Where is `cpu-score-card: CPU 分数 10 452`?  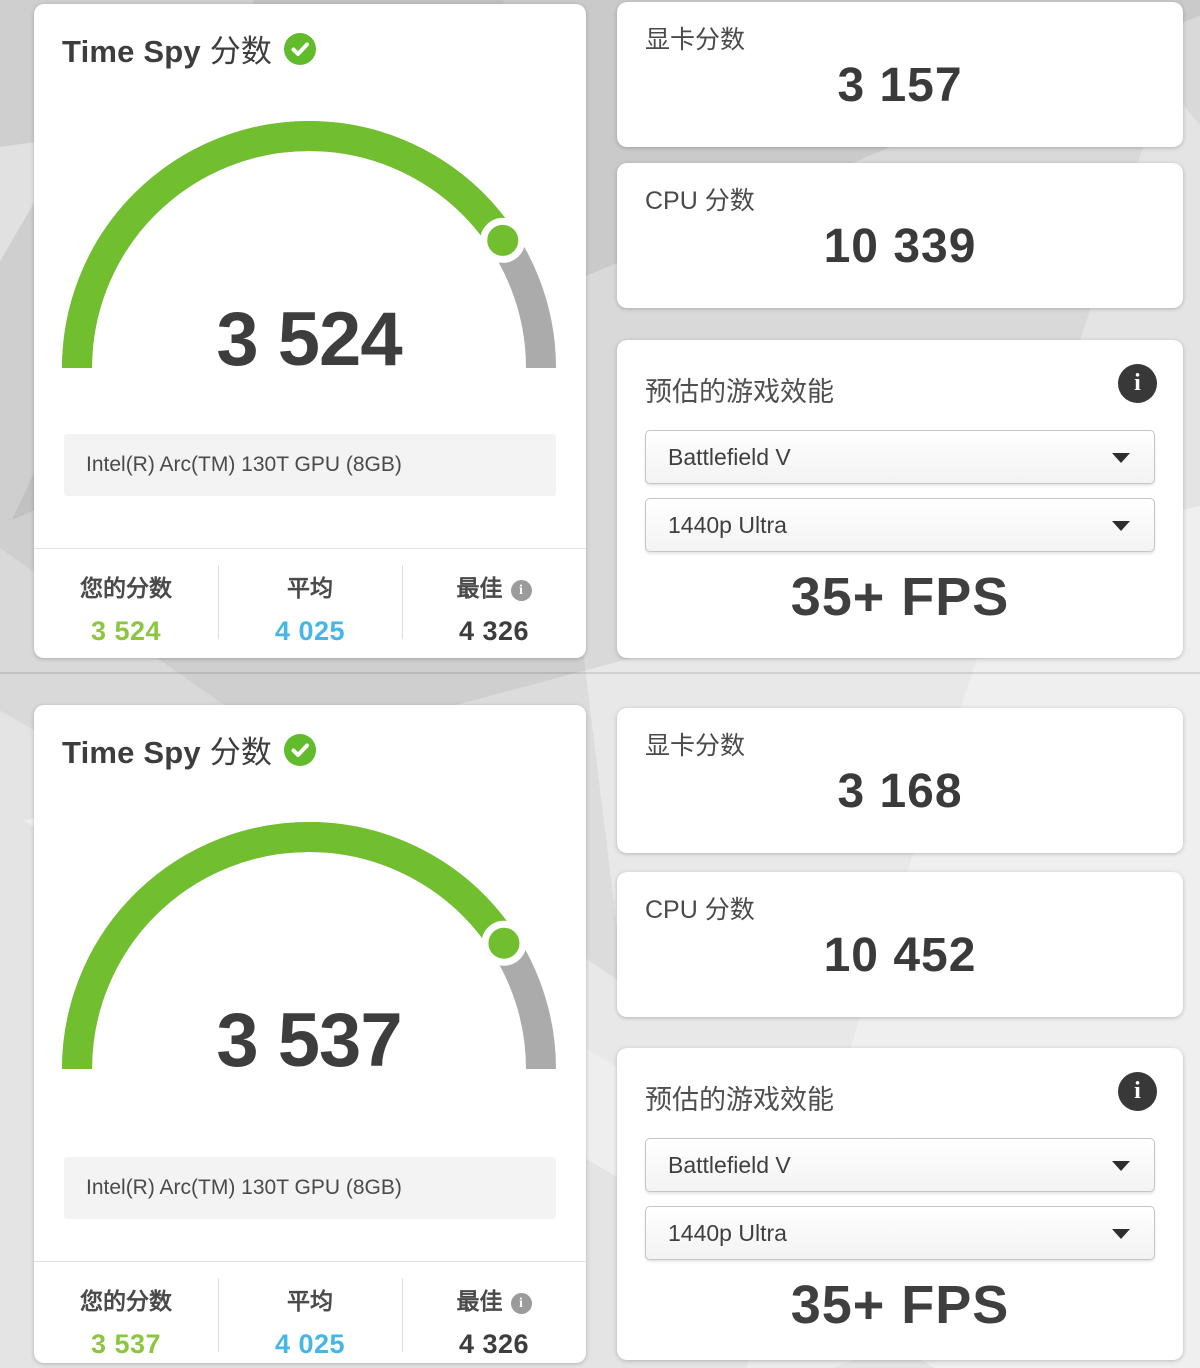
cpu-score-card: CPU 分数 10 452 is located at coordinates (900, 944).